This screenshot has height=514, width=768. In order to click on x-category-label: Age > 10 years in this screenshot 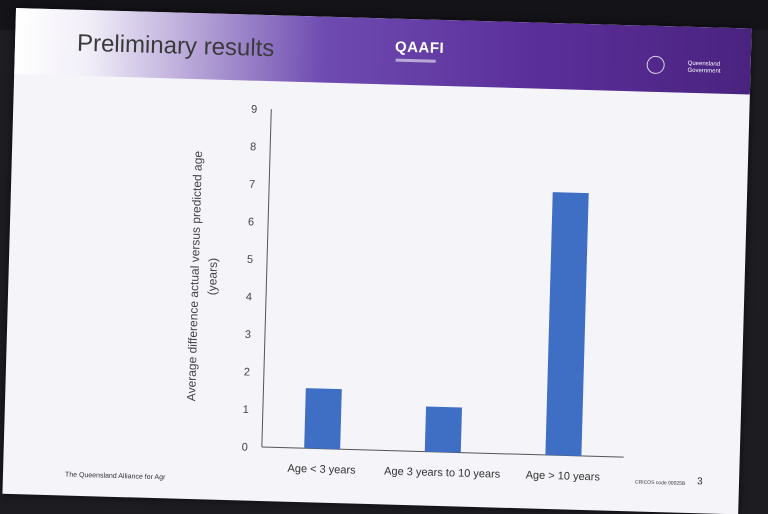, I will do `click(562, 476)`.